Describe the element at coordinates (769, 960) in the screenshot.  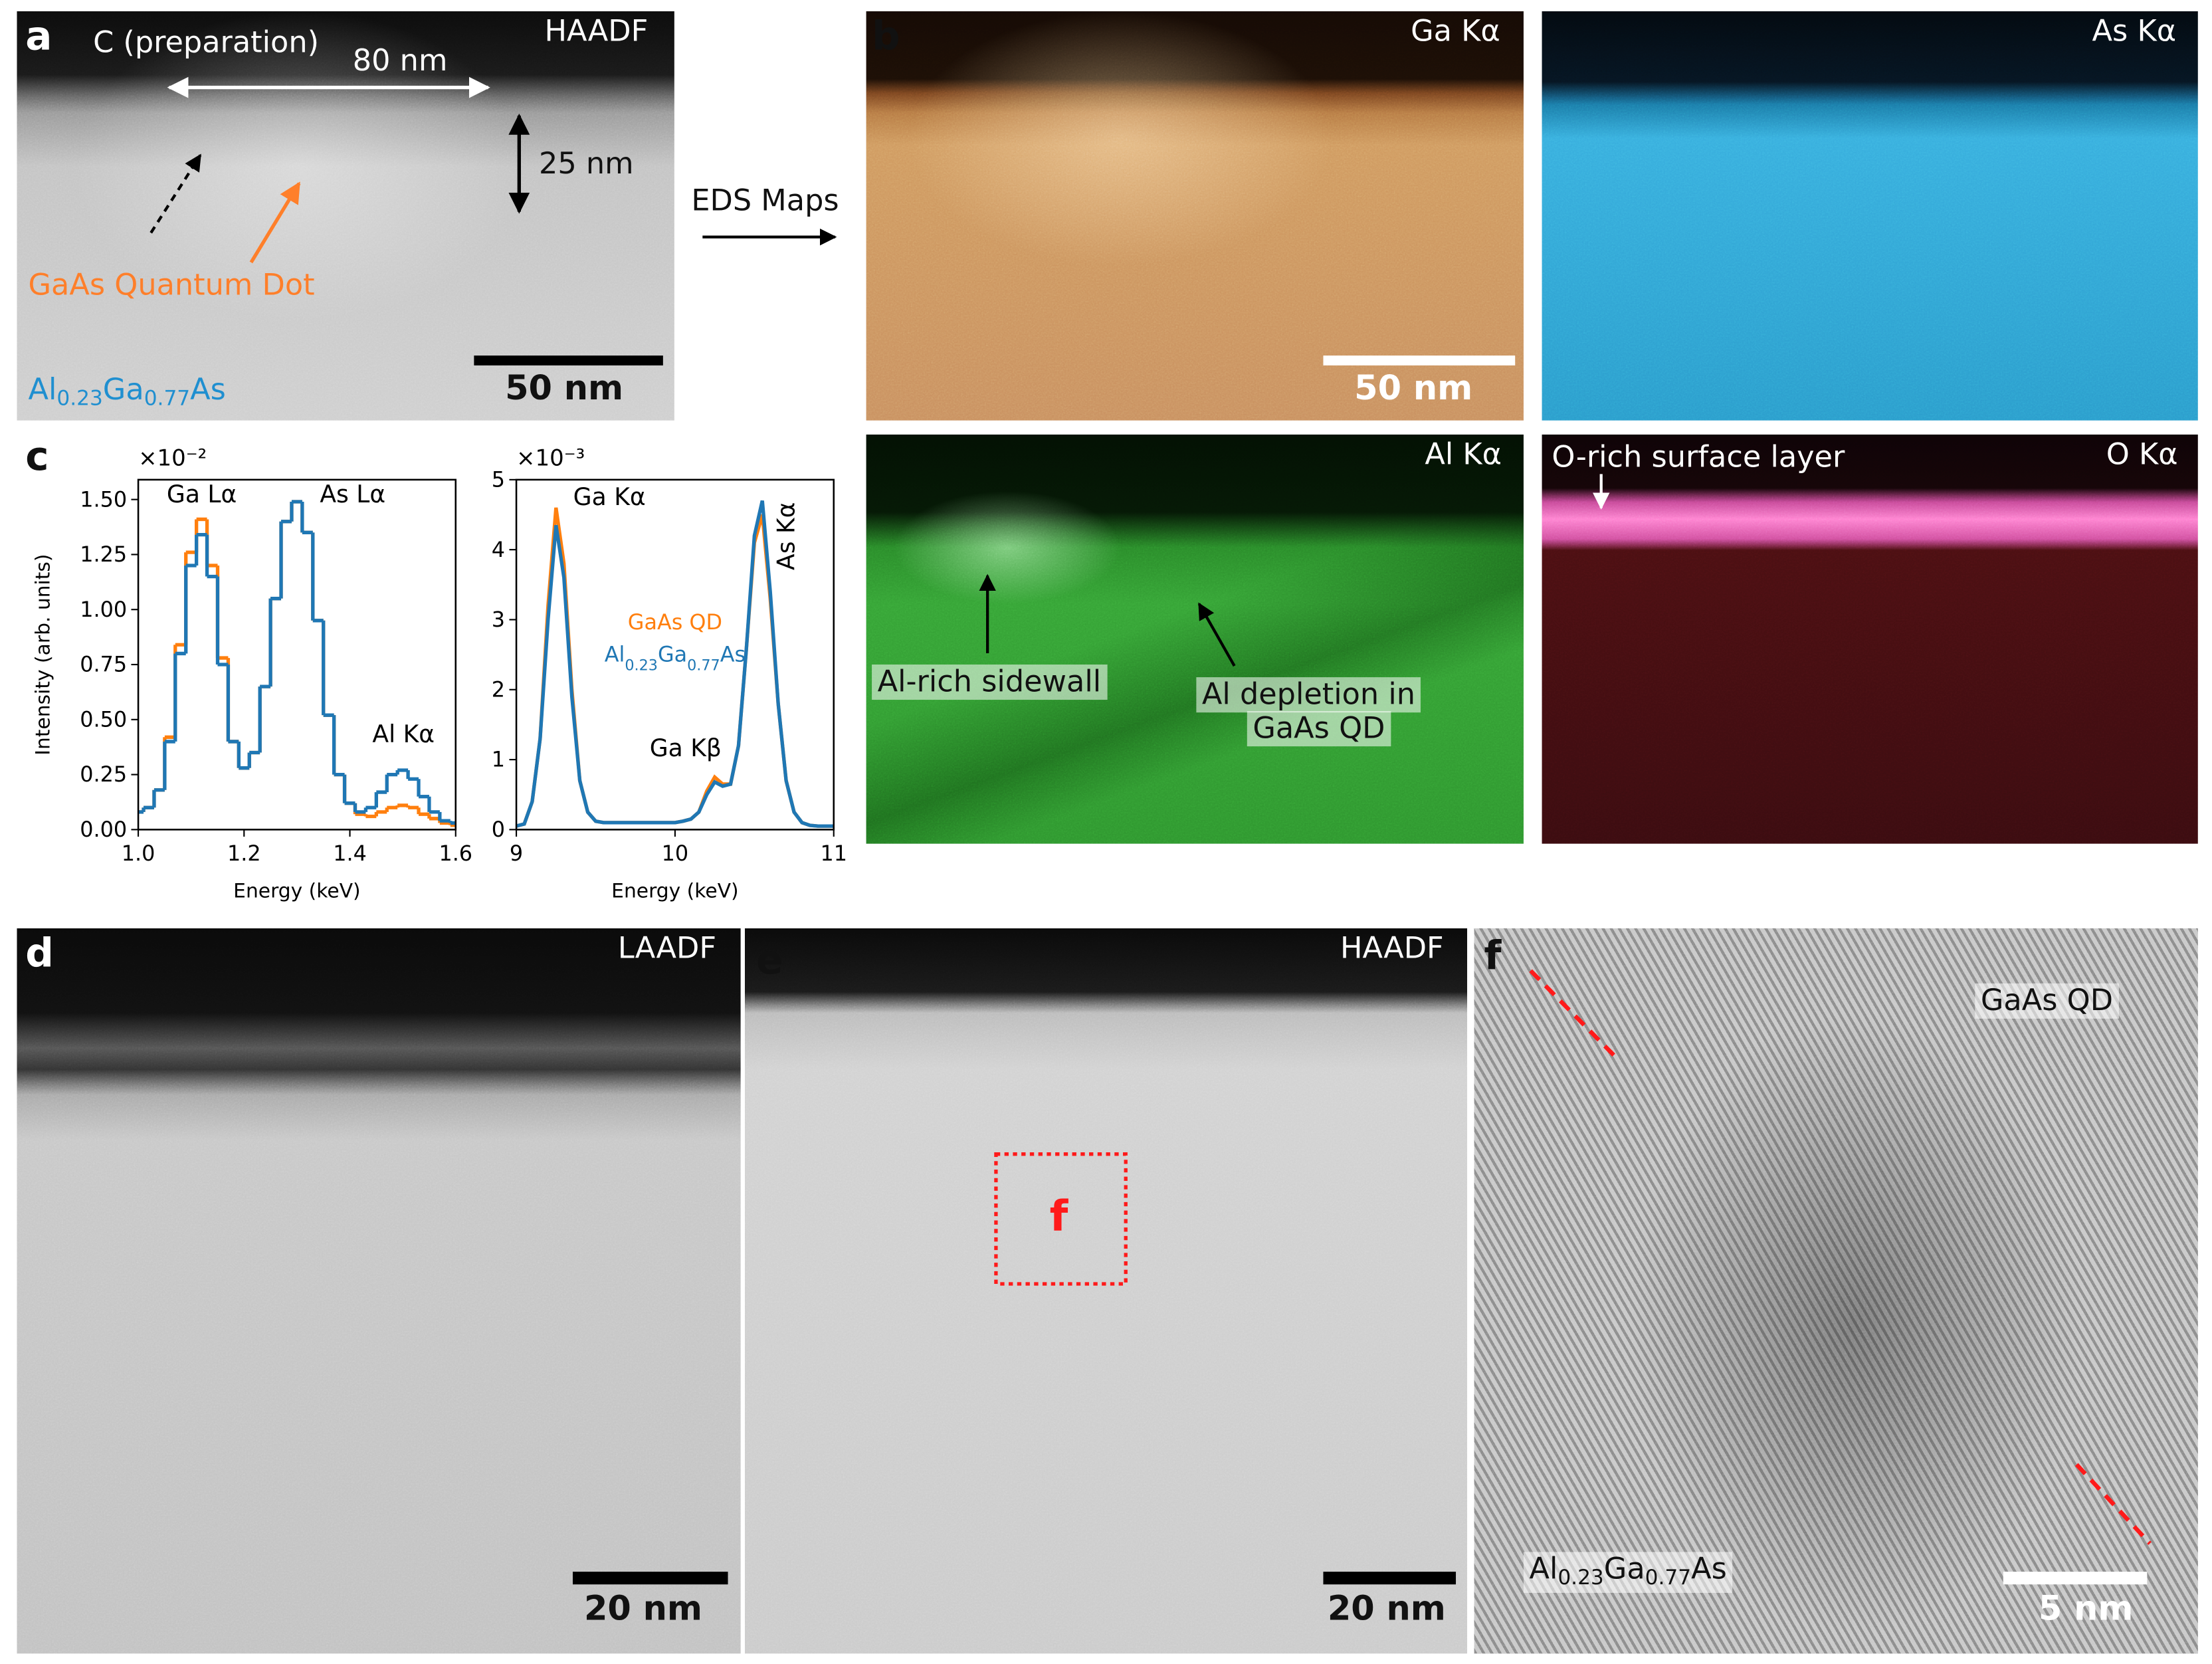
I see `panel-label: e` at that location.